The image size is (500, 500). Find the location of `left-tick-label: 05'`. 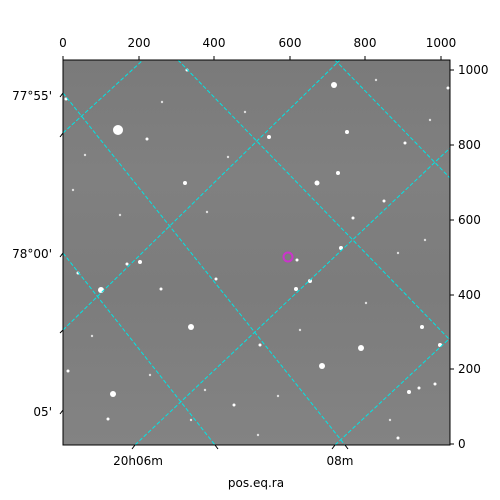

left-tick-label: 05' is located at coordinates (42, 412).